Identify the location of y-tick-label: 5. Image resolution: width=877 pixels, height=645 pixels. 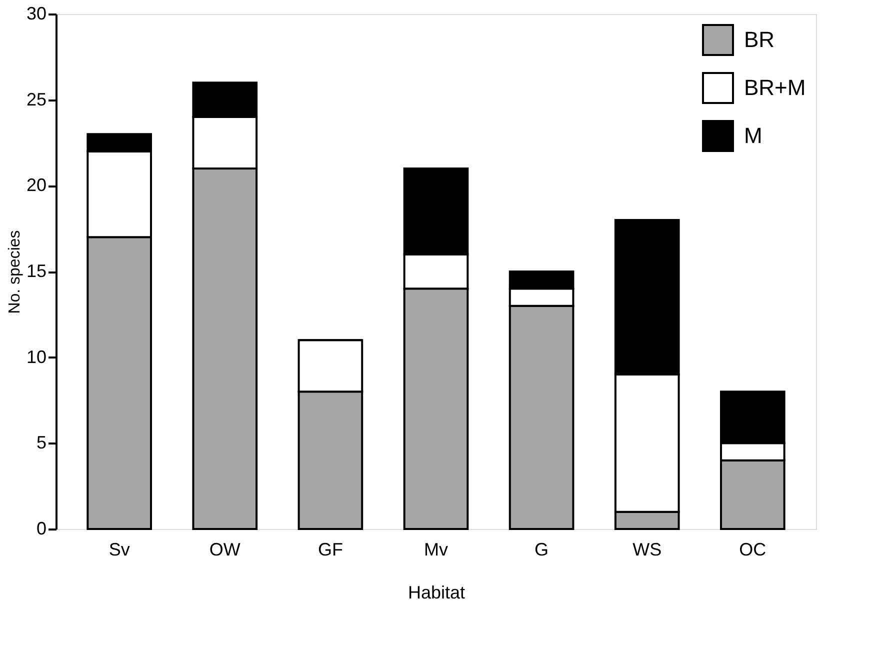
(41, 442).